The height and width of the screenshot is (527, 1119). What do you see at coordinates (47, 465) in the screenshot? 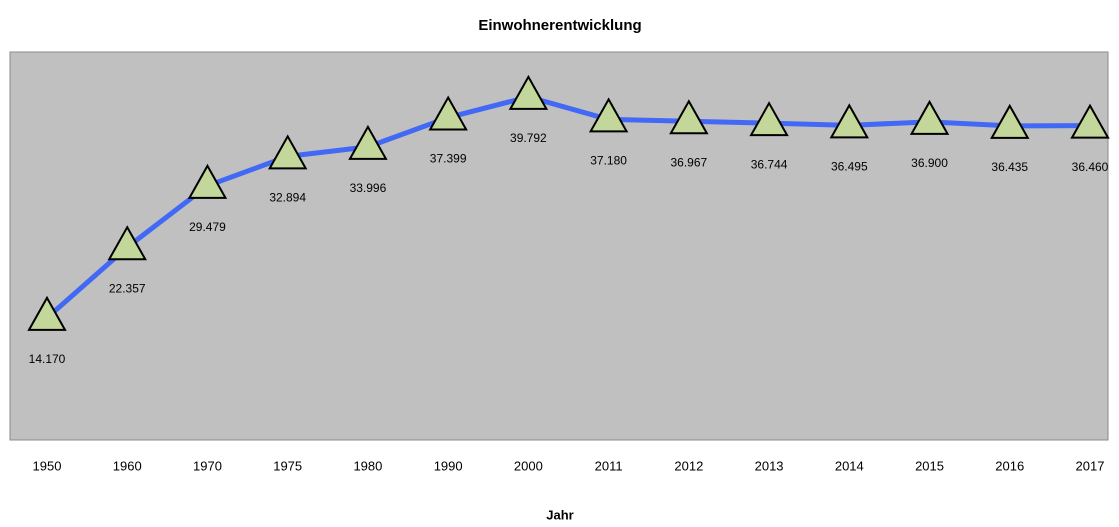
I see `x-tick-label: 1950` at bounding box center [47, 465].